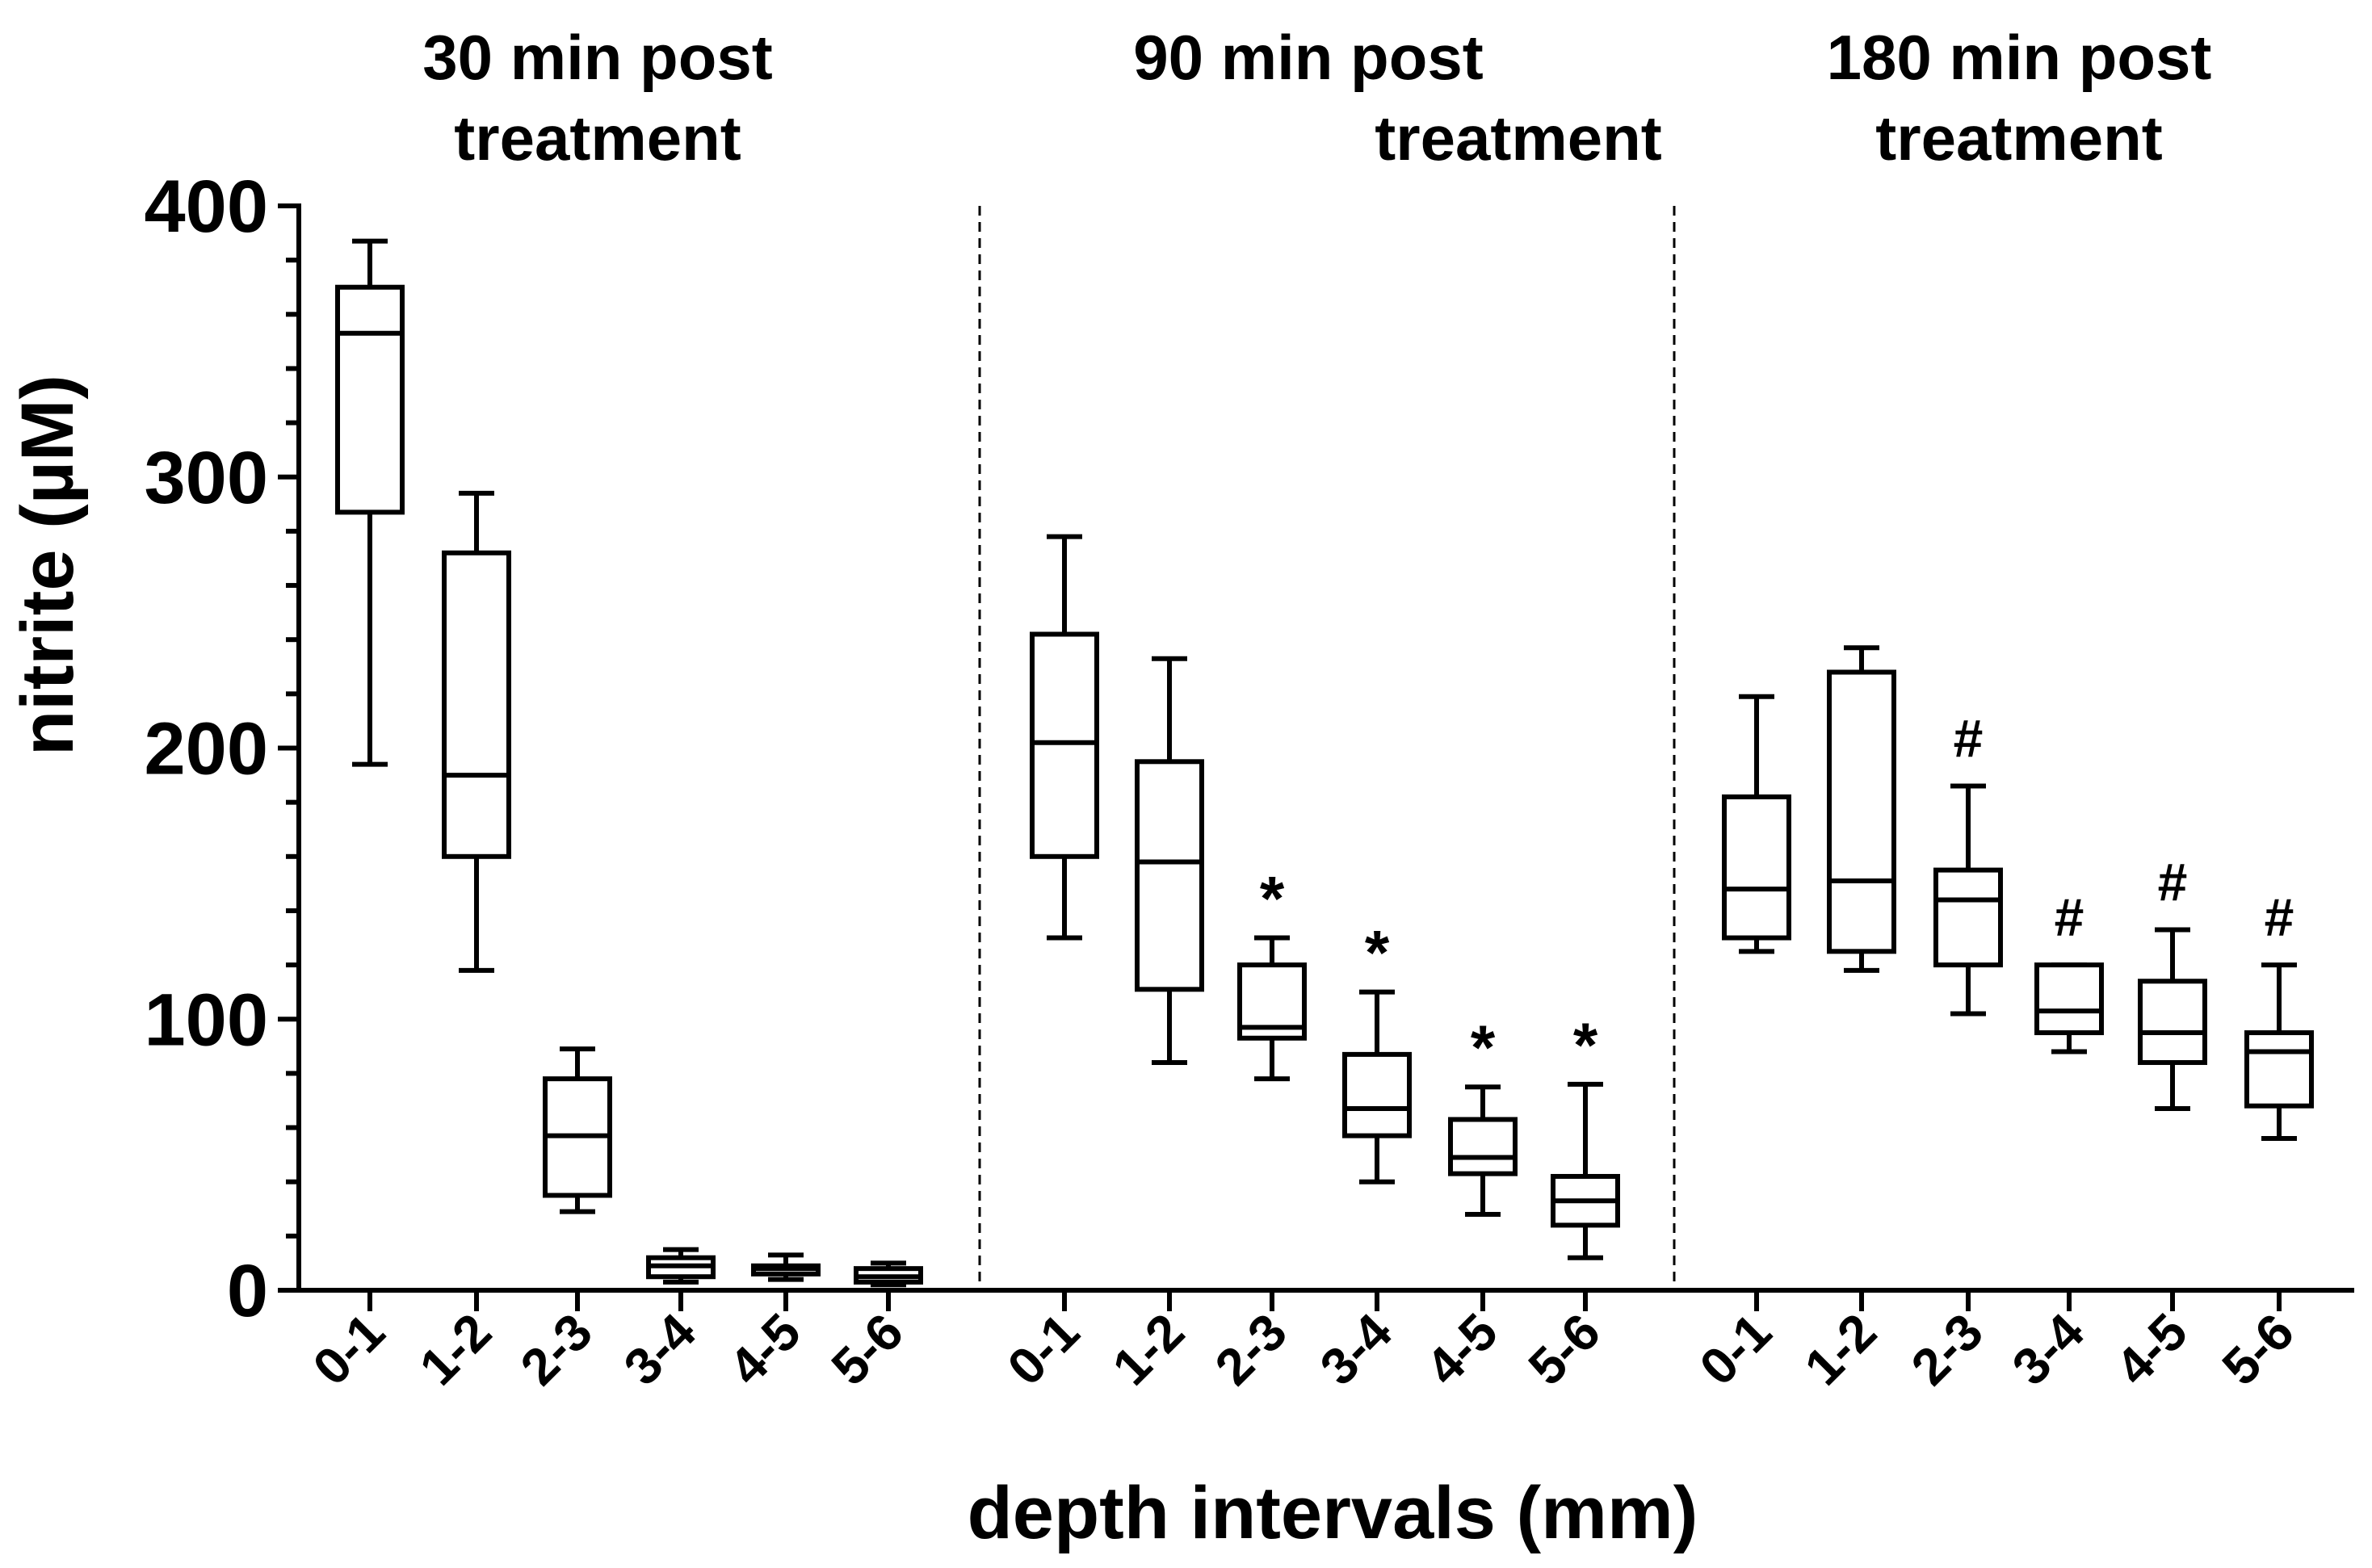 This screenshot has height=1568, width=2372. Describe the element at coordinates (207, 207) in the screenshot. I see `y-tick-label: 400` at that location.